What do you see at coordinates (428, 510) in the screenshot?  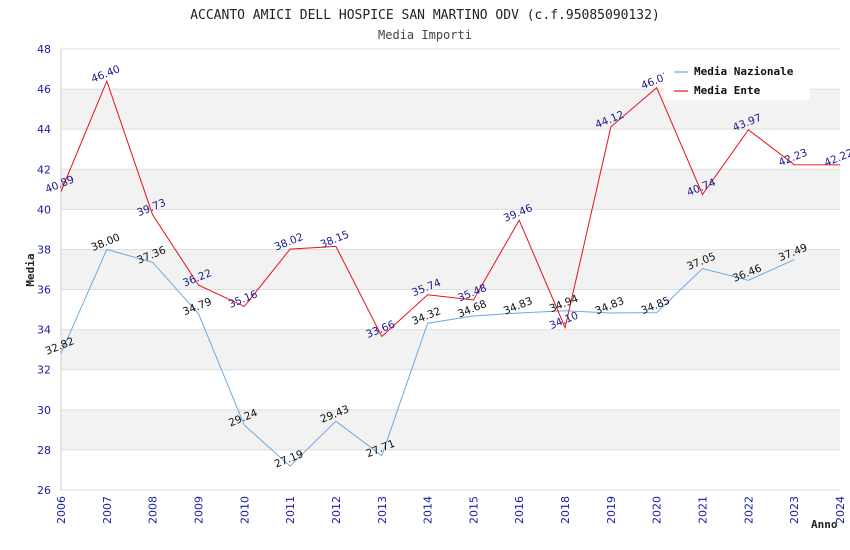 I see `x-tick-label: 2014` at bounding box center [428, 510].